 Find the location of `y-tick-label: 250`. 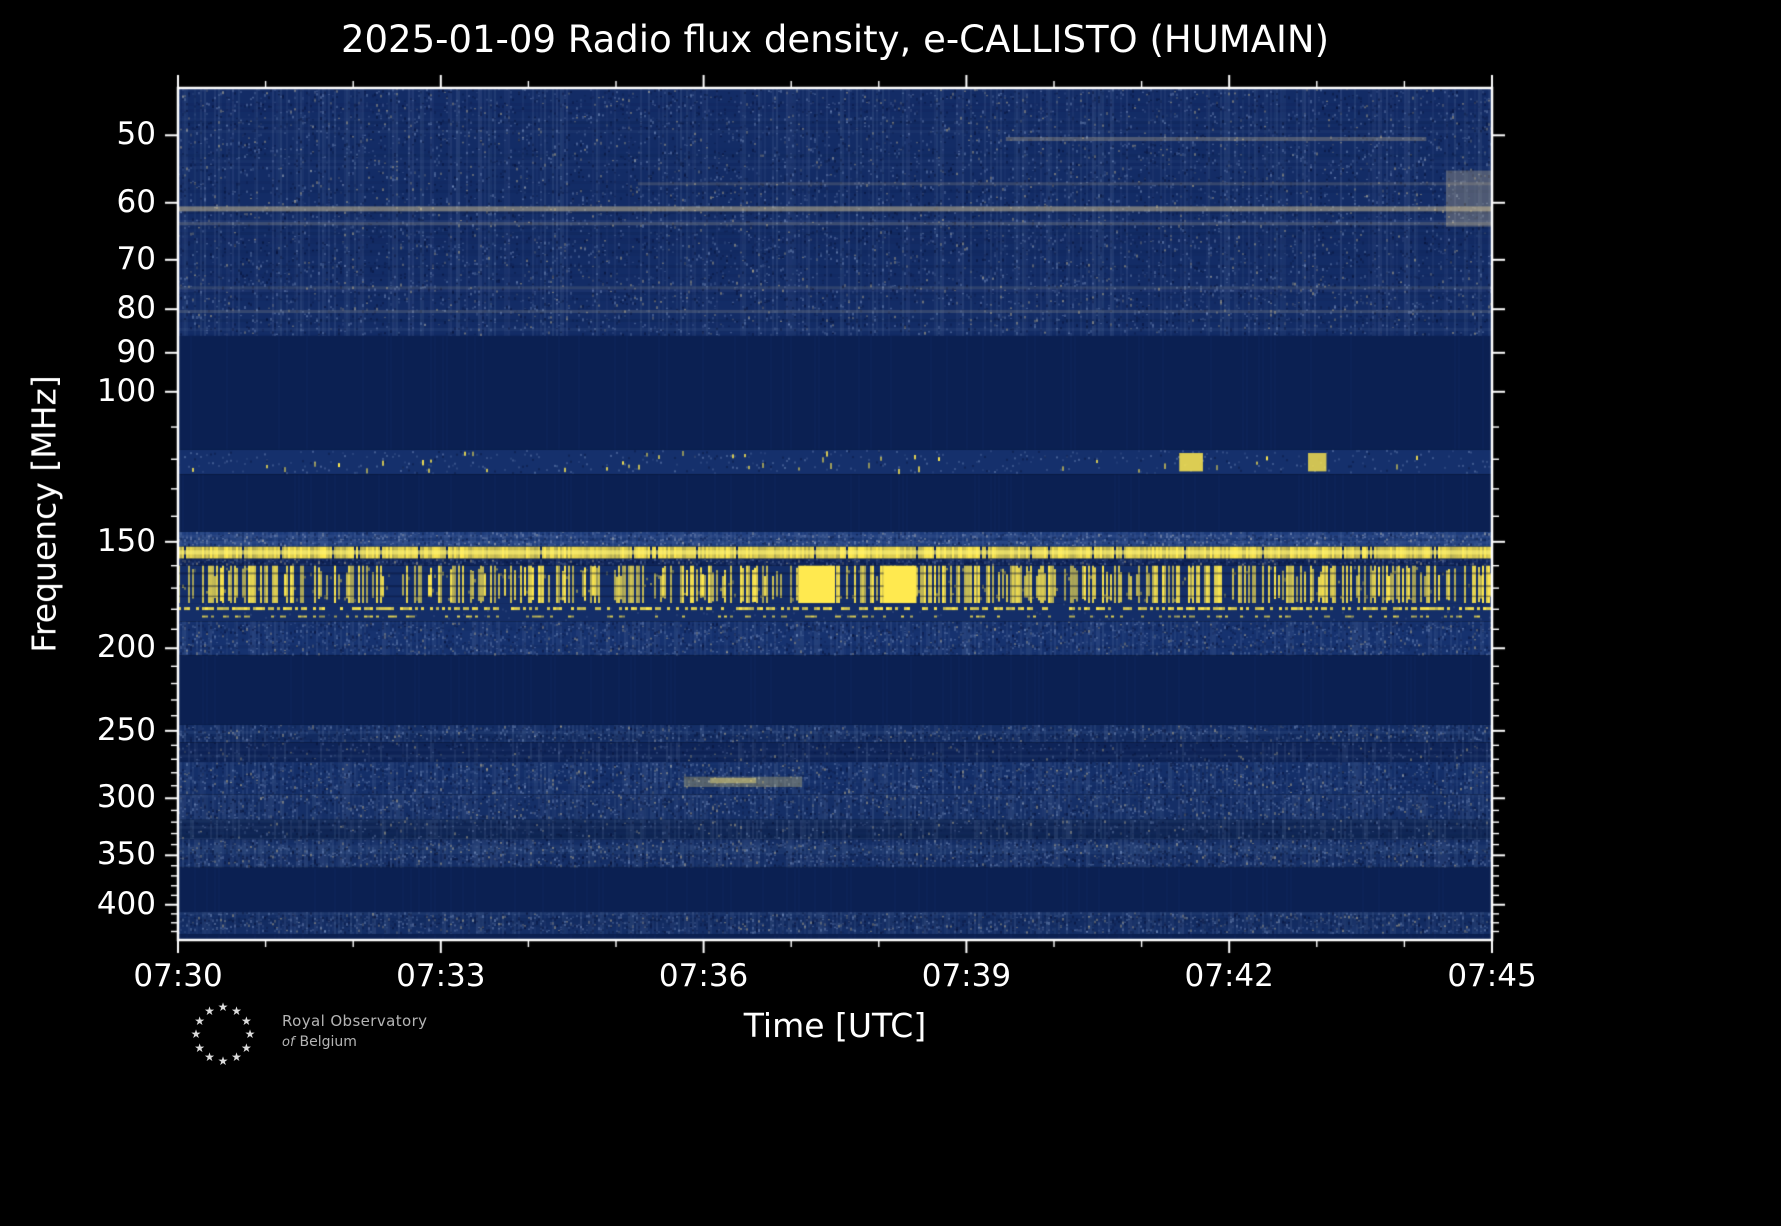

y-tick-label: 250 is located at coordinates (126, 729).